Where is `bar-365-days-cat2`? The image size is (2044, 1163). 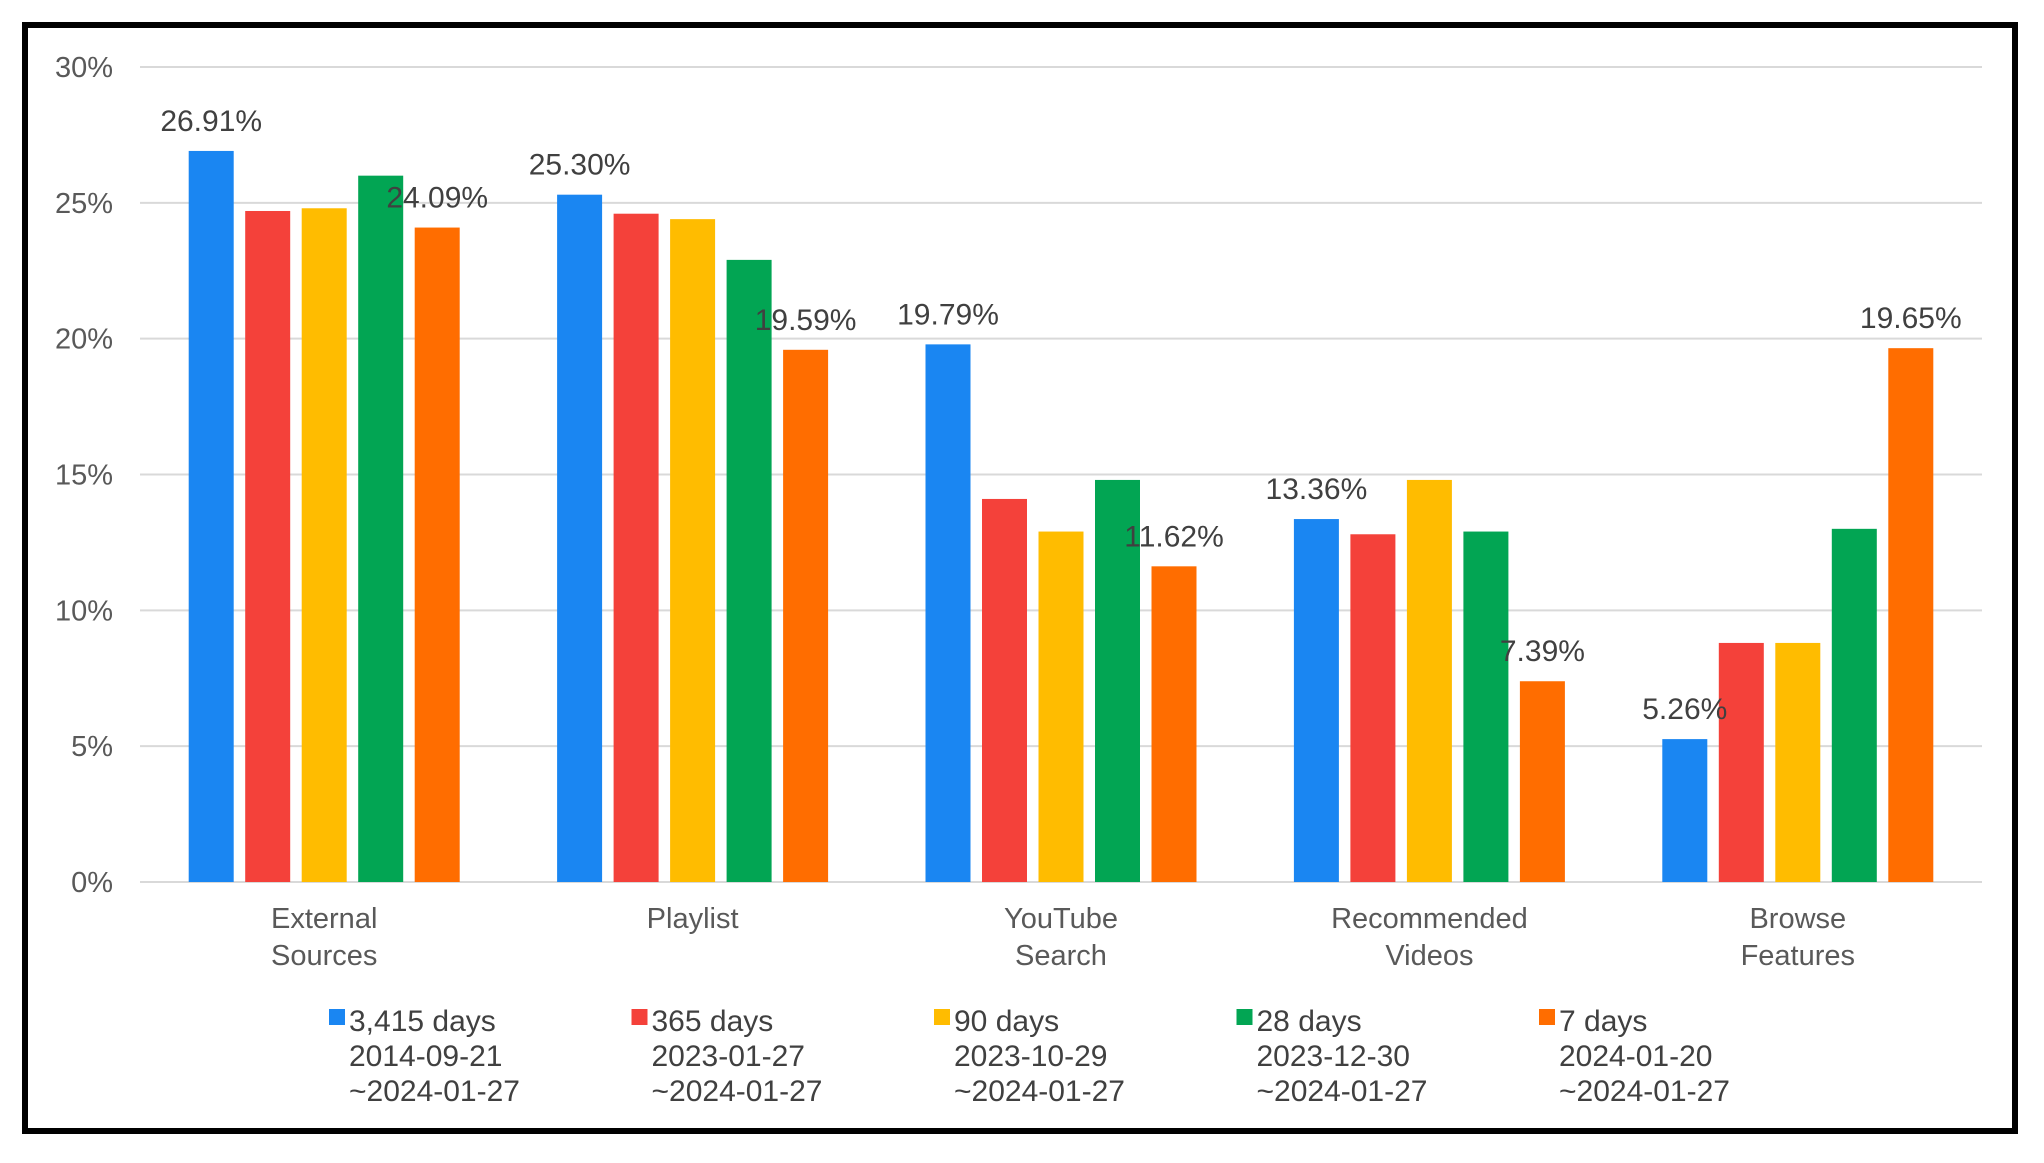
bar-365-days-cat2 is located at coordinates (1004, 690).